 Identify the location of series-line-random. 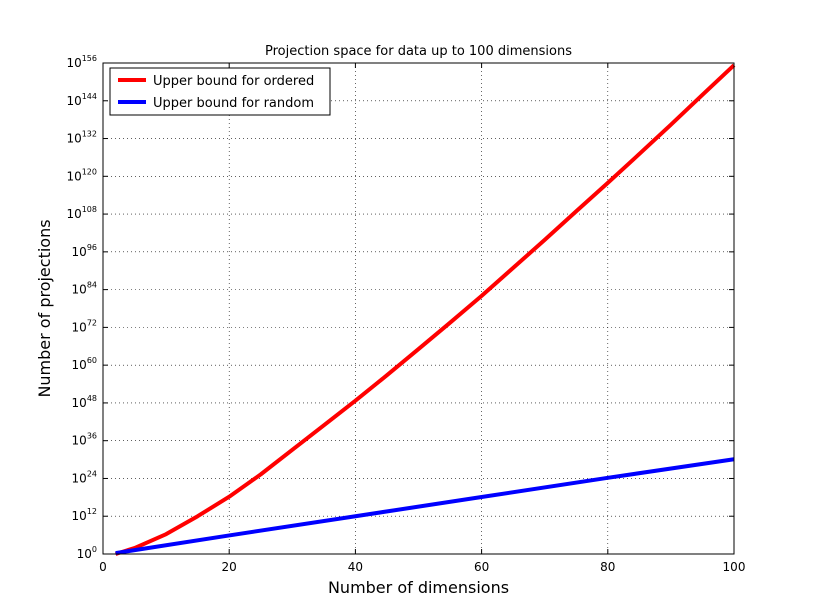
(425, 506).